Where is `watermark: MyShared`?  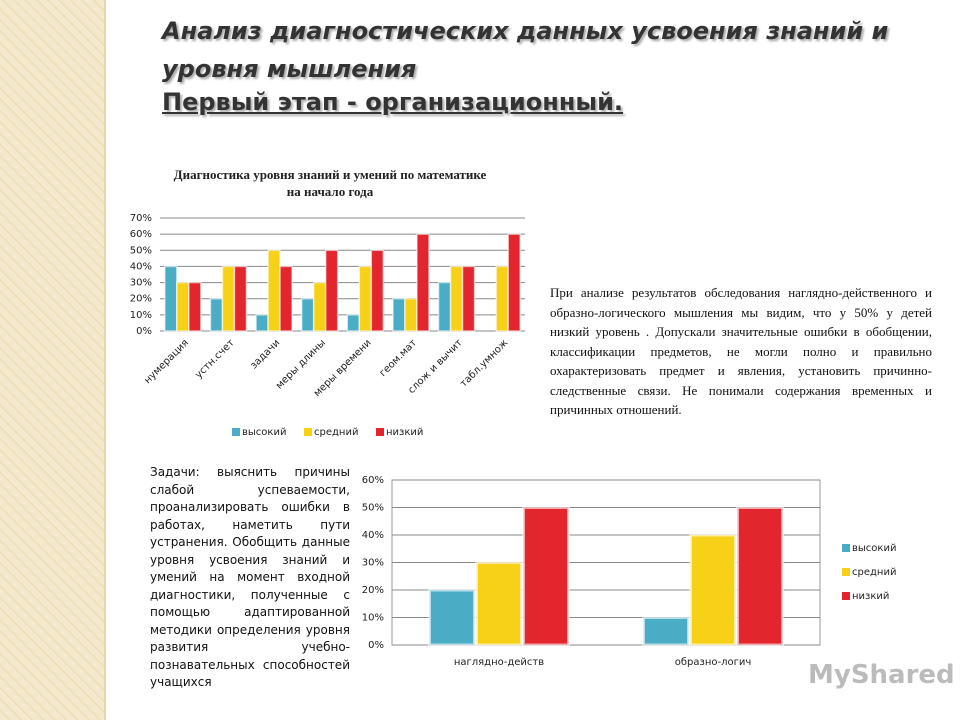 watermark: MyShared is located at coordinates (881, 675).